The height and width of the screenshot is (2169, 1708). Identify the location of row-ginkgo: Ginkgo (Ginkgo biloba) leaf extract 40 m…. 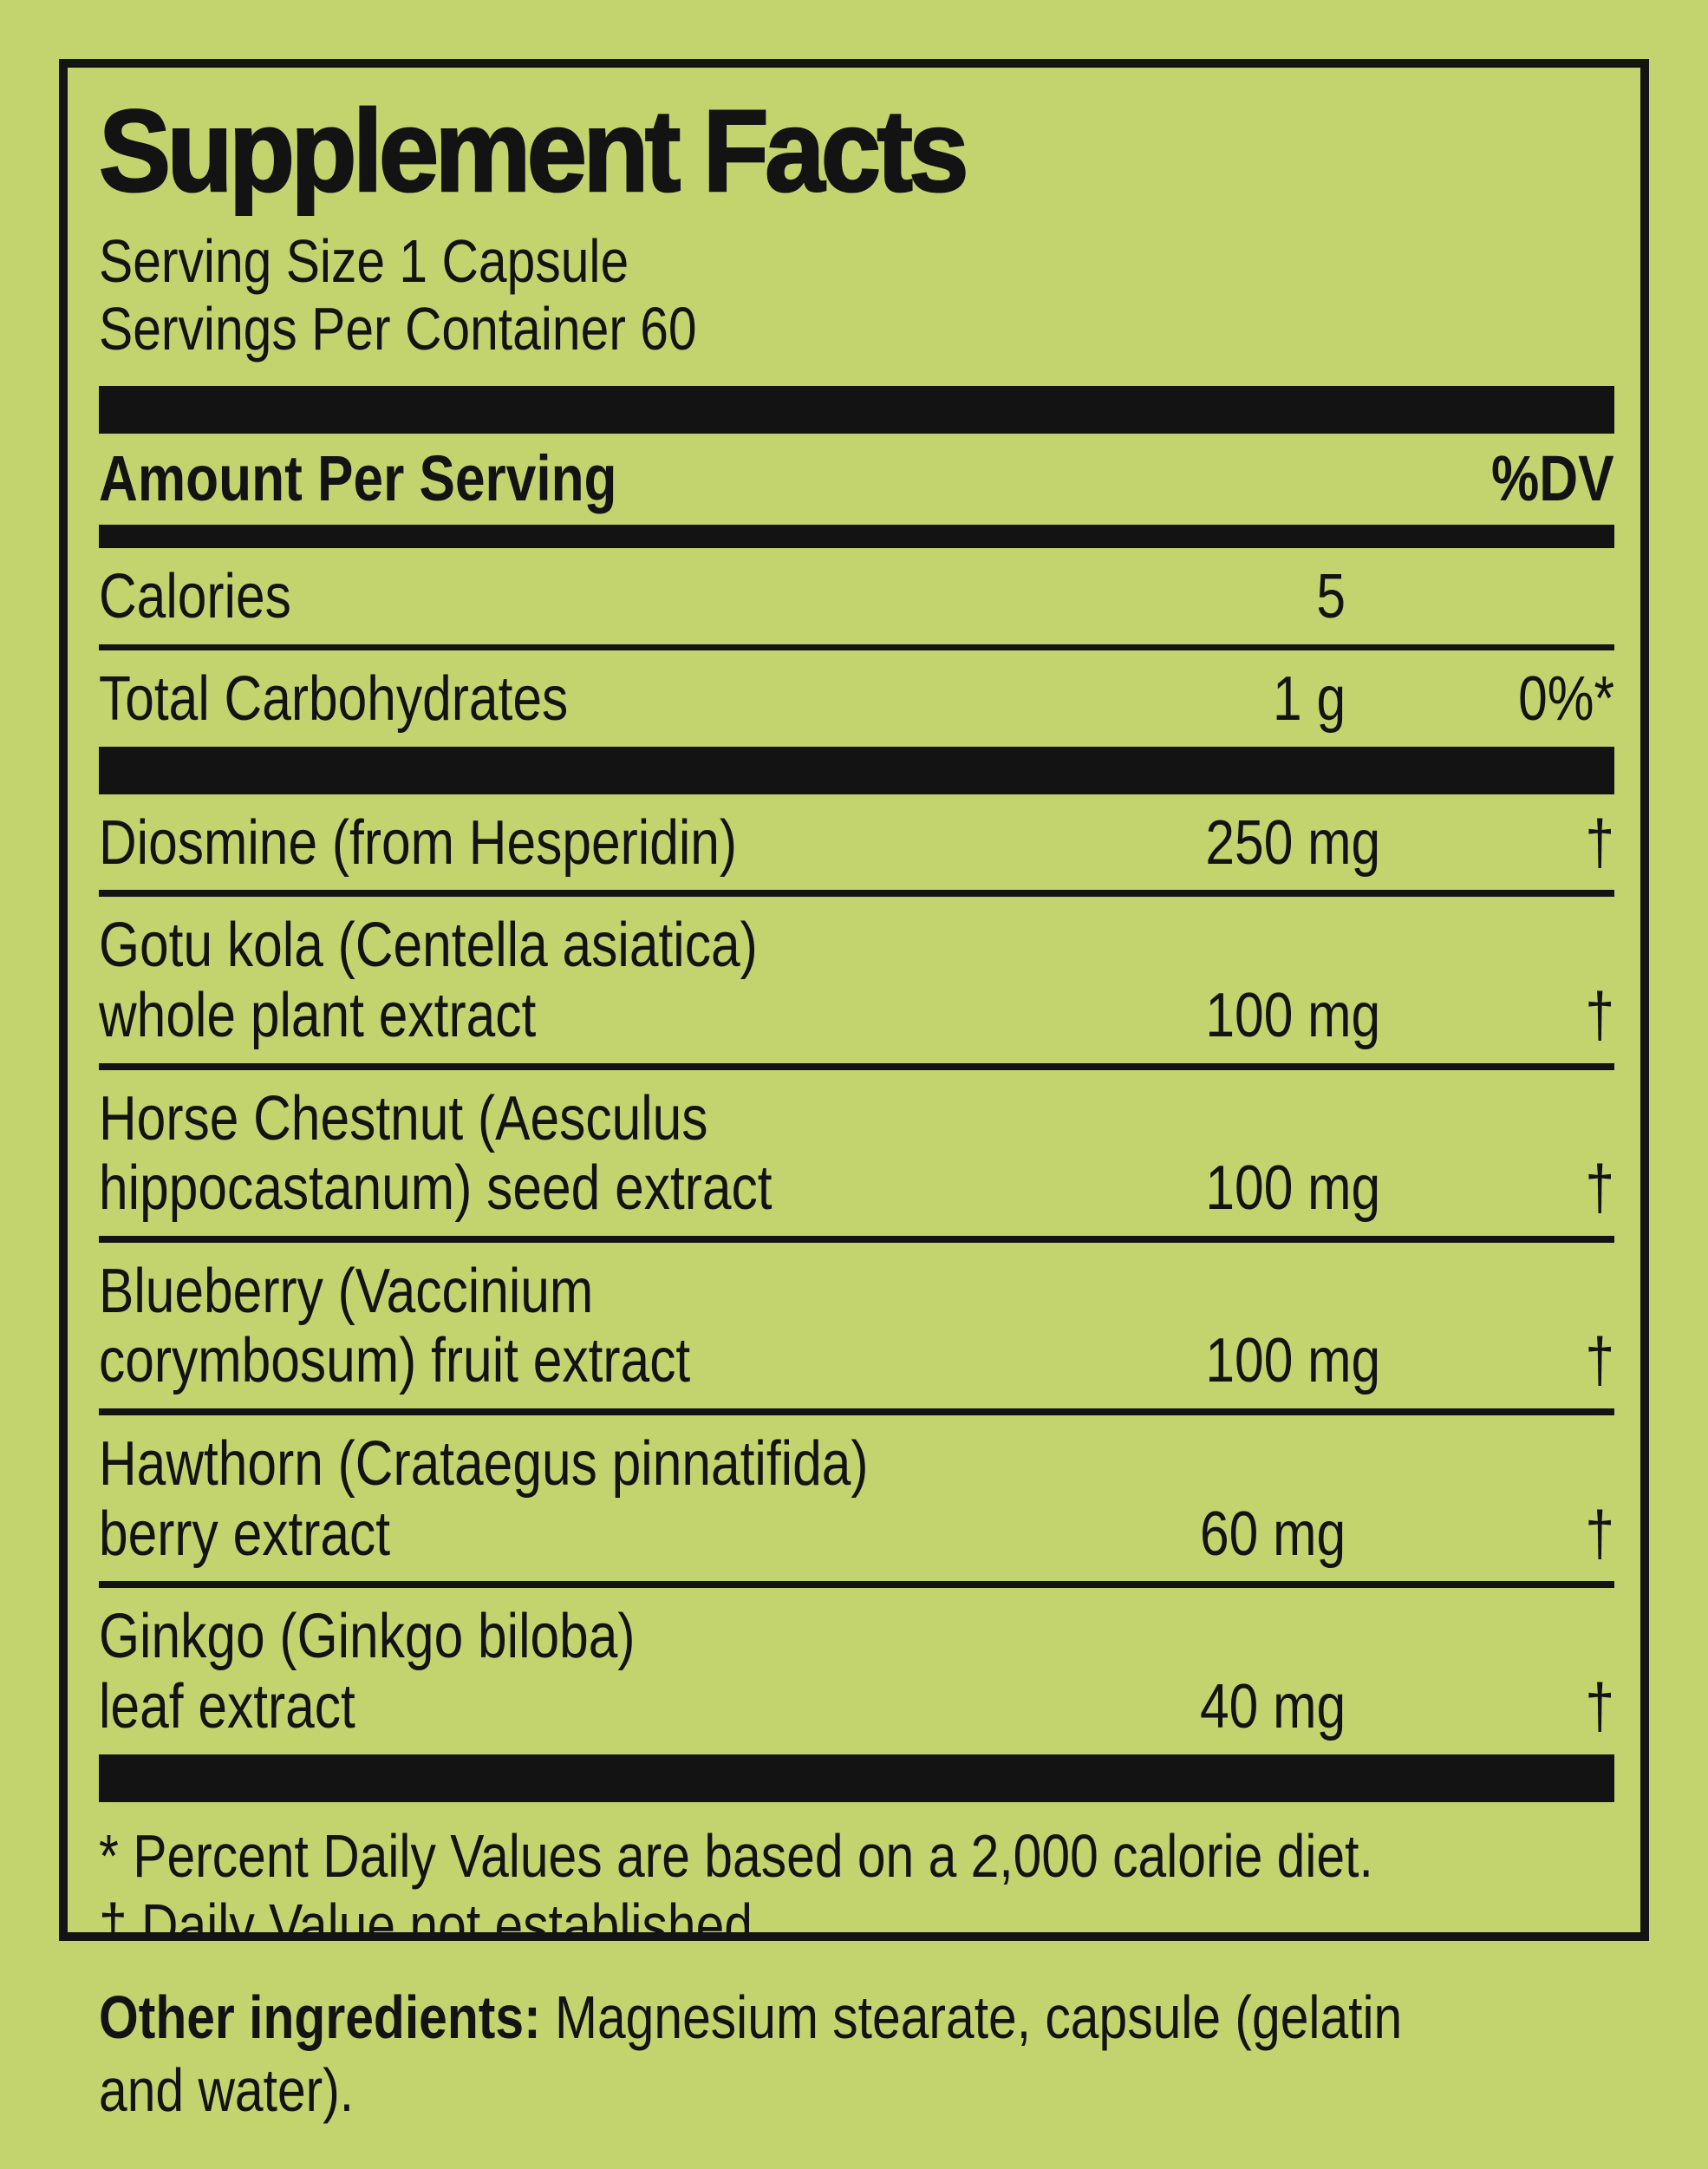
(857, 1671).